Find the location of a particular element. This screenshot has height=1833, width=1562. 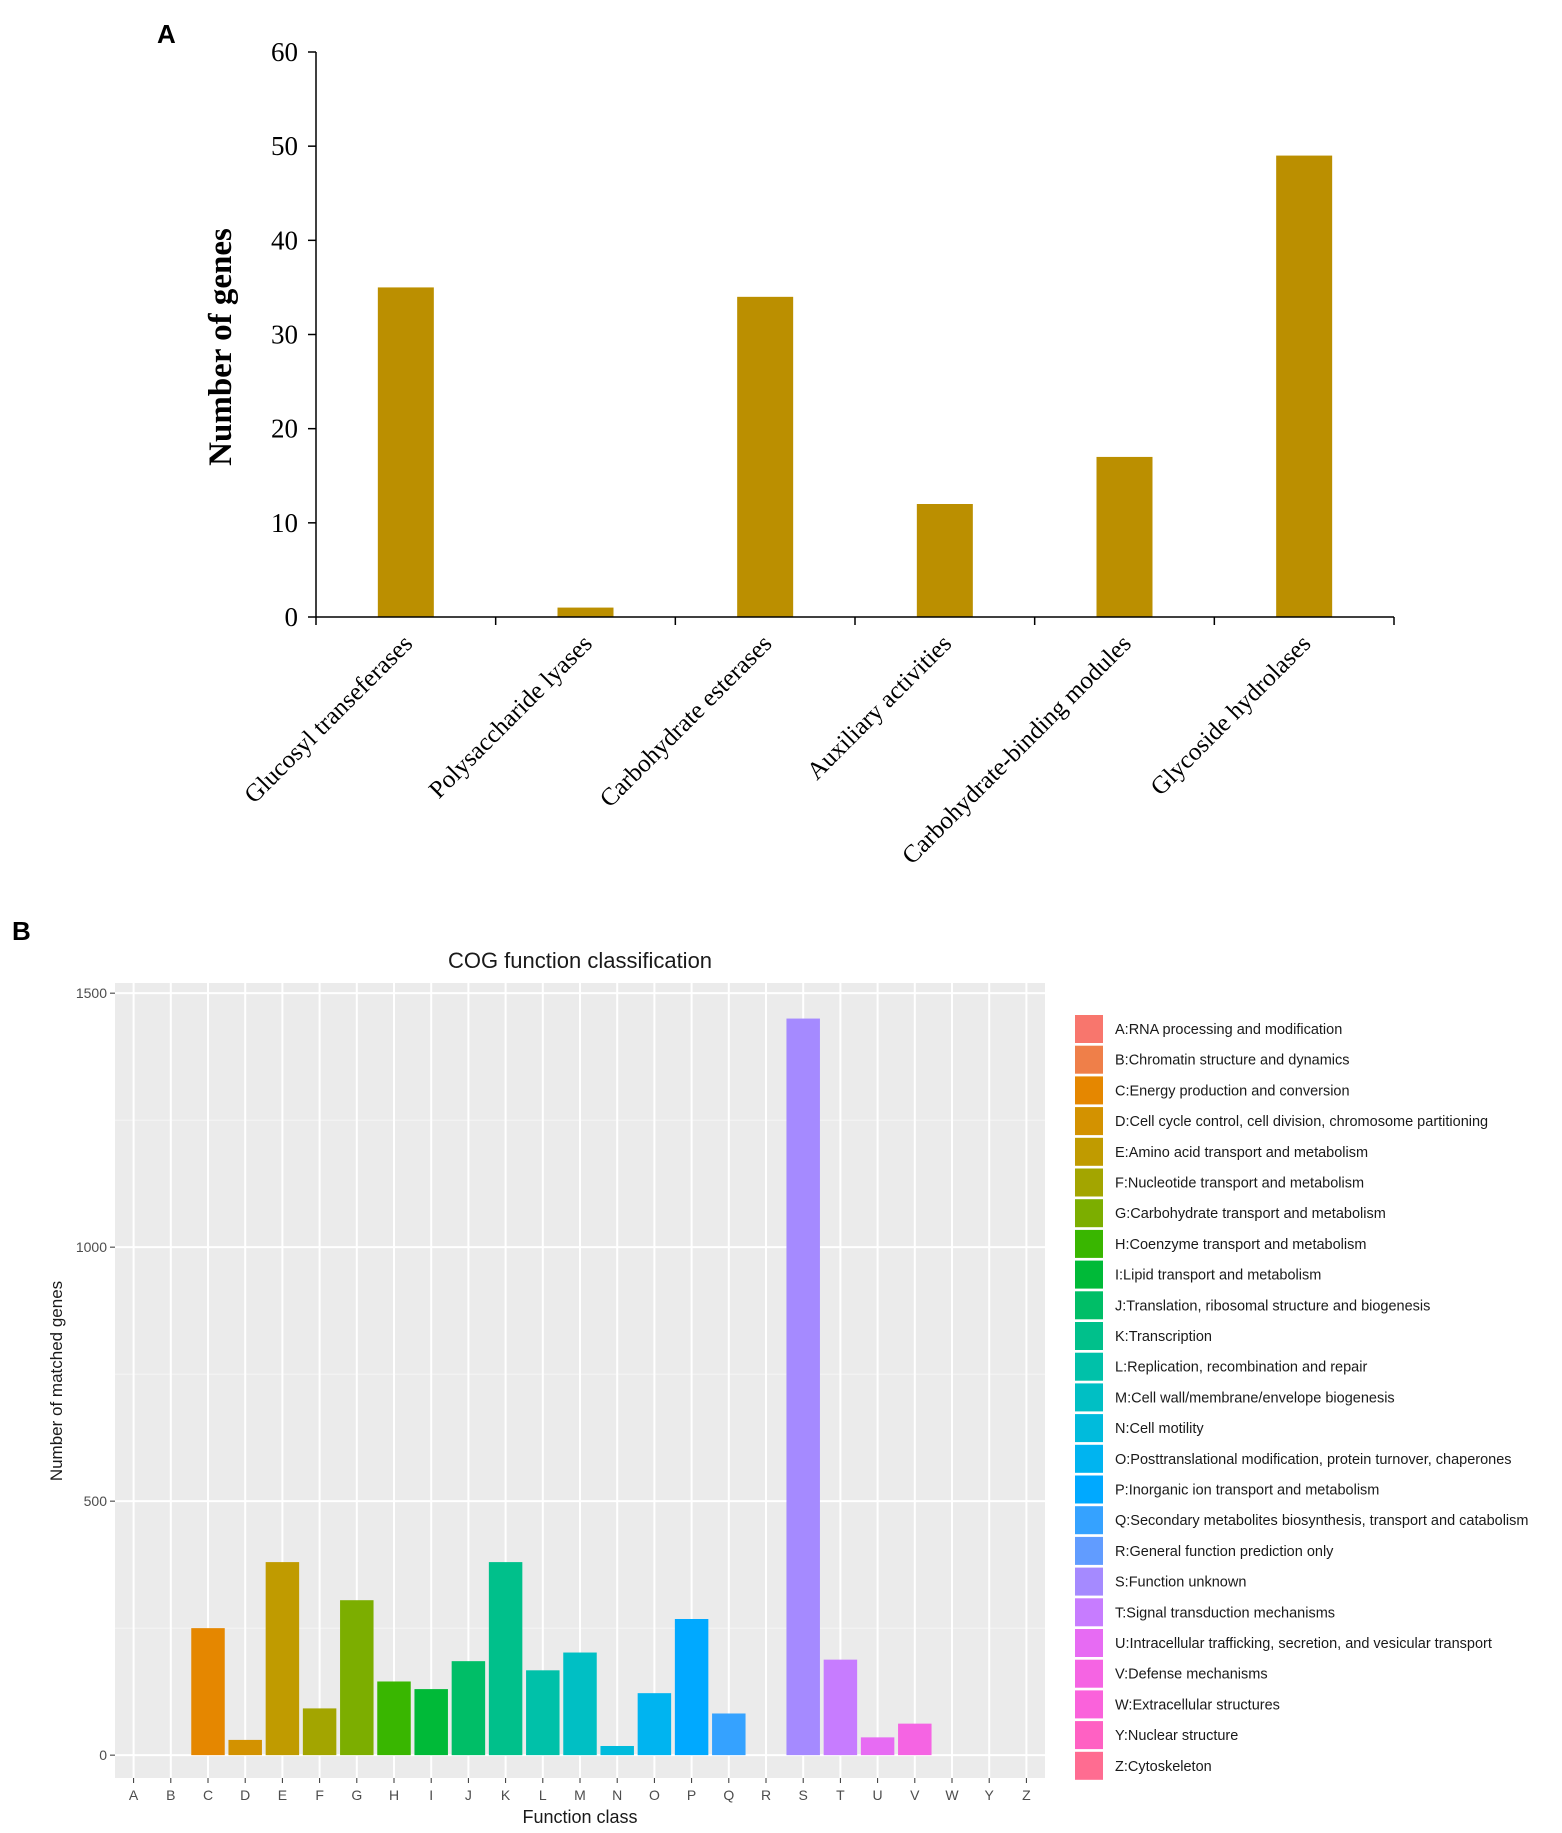

chart-b-x-axis-label: Function class is located at coordinates (579, 1817).